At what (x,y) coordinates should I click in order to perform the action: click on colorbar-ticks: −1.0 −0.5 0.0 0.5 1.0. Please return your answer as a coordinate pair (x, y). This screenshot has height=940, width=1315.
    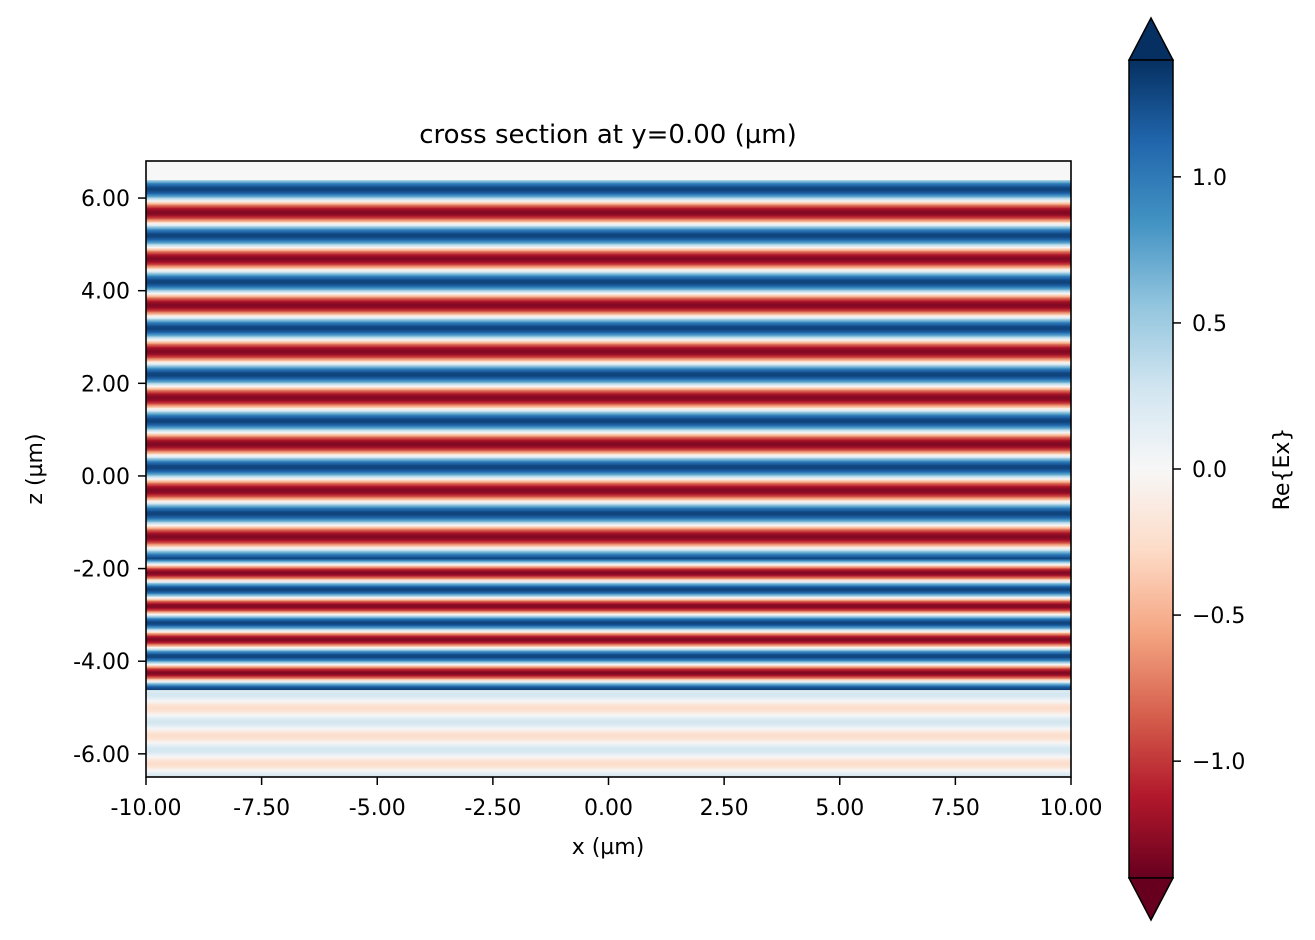
    Looking at the image, I should click on (1209, 470).